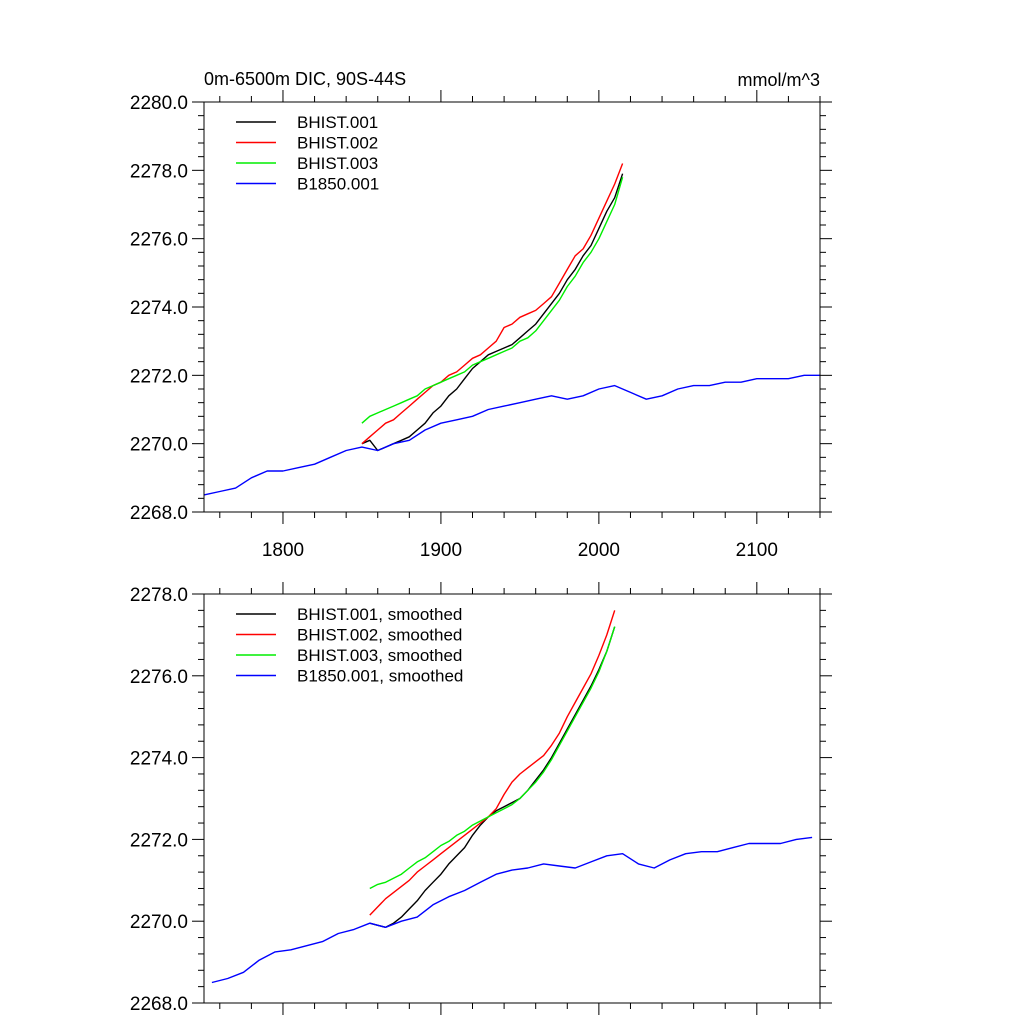  What do you see at coordinates (492, 758) in the screenshot?
I see `series-line-bhist-003-smoothed` at bounding box center [492, 758].